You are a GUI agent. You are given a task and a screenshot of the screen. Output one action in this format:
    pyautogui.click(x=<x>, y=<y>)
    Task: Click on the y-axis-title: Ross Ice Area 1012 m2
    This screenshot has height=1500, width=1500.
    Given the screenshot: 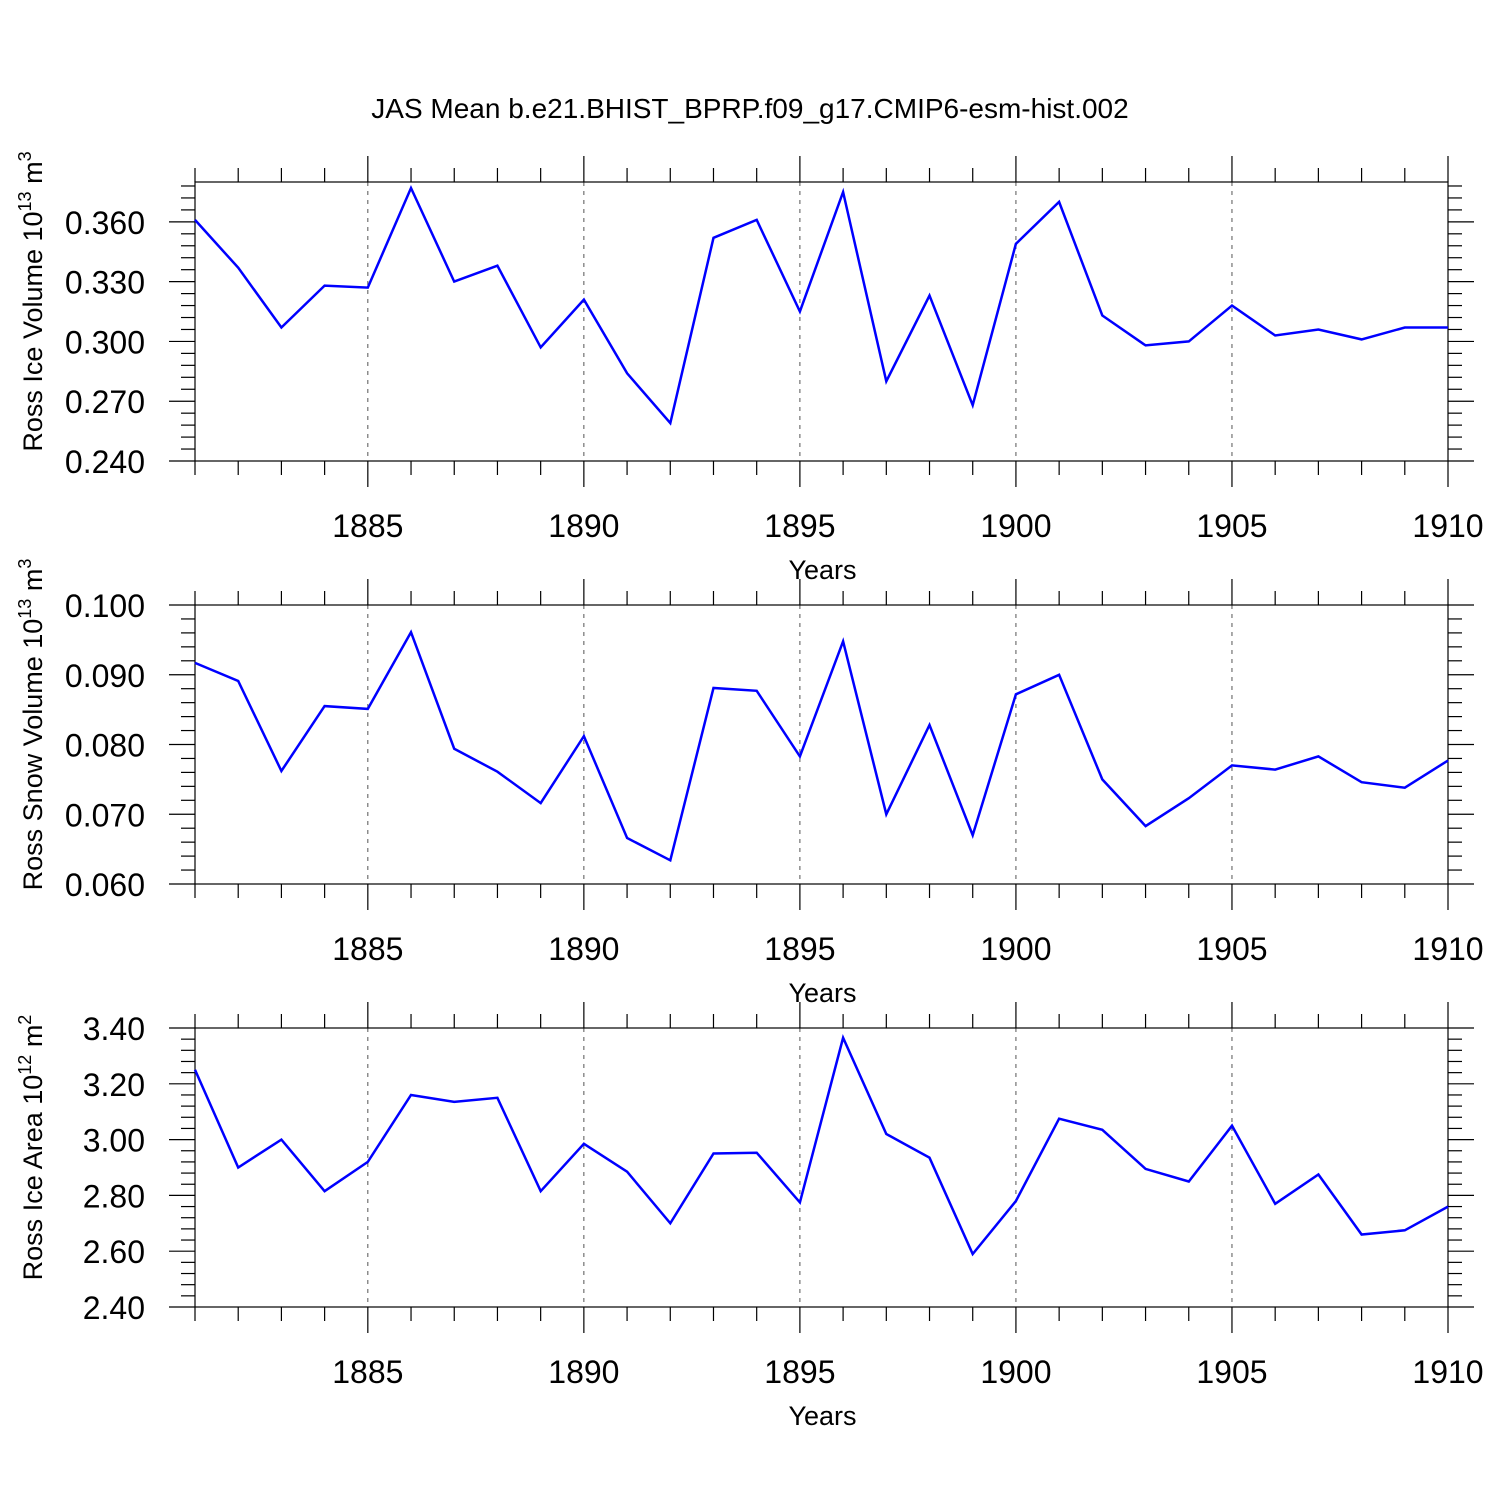 What is the action you would take?
    pyautogui.click(x=31, y=1148)
    